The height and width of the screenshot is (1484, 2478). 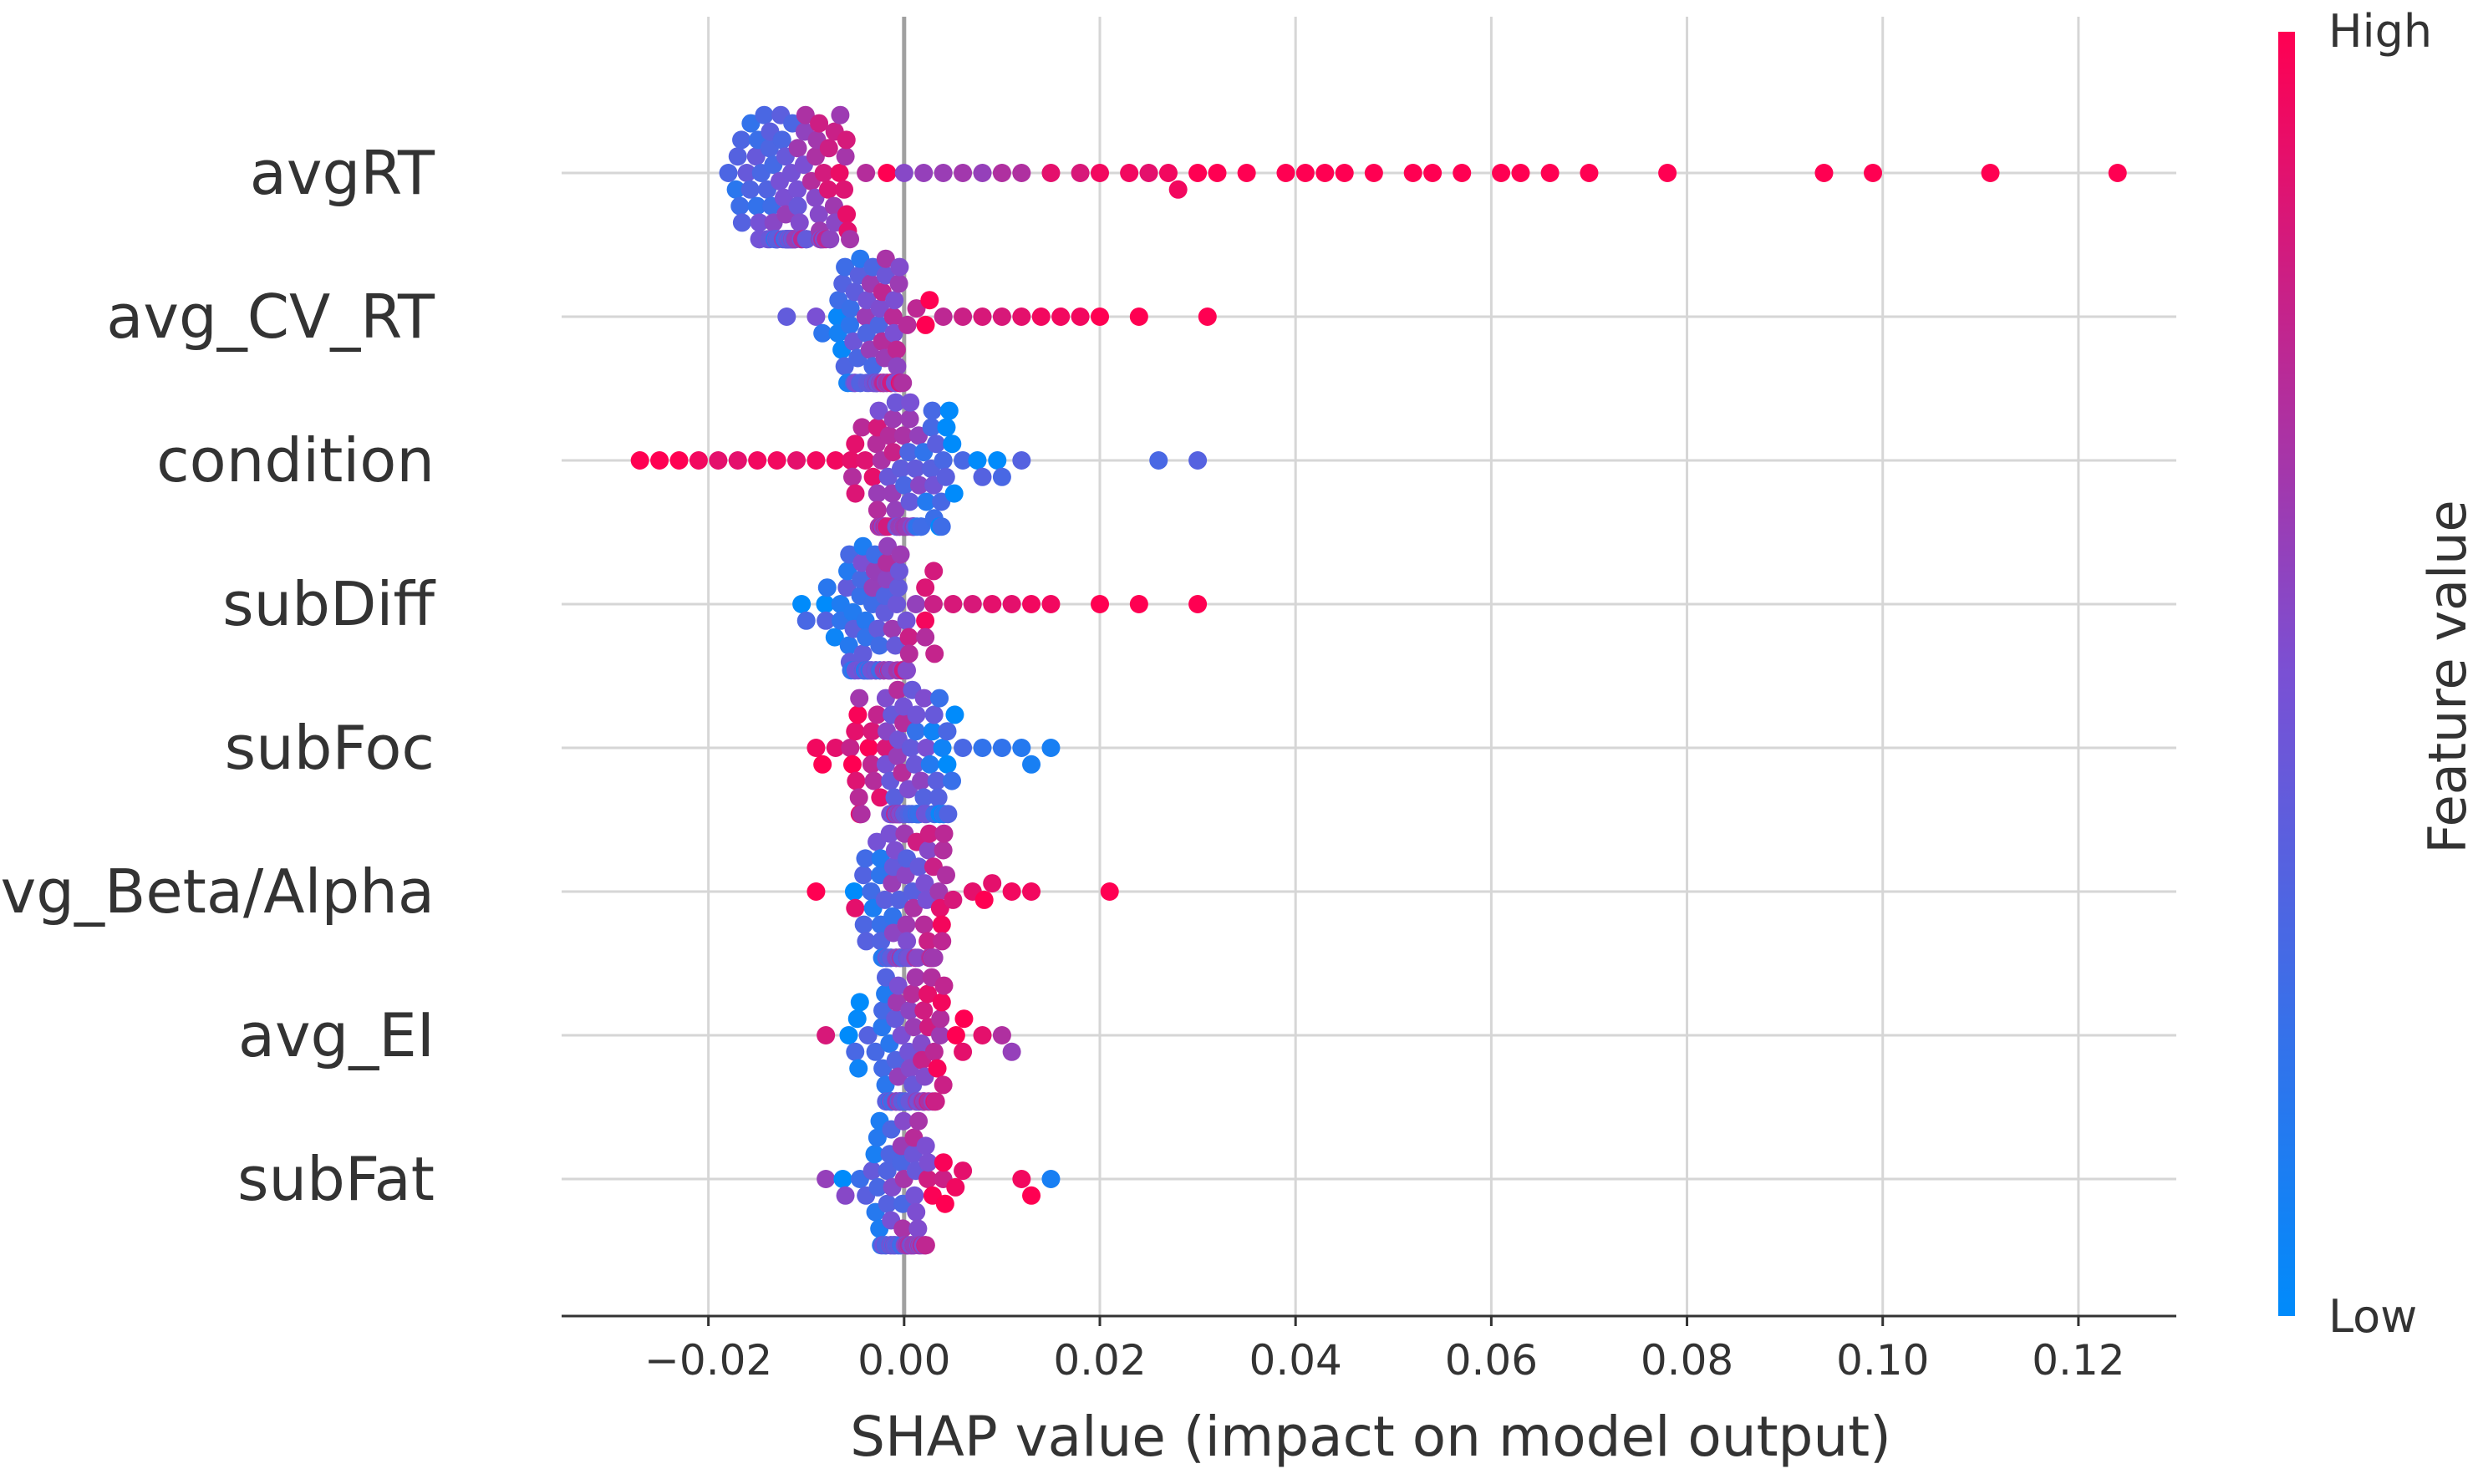 What do you see at coordinates (2078, 1360) in the screenshot?
I see `x-tick-label: 0.12` at bounding box center [2078, 1360].